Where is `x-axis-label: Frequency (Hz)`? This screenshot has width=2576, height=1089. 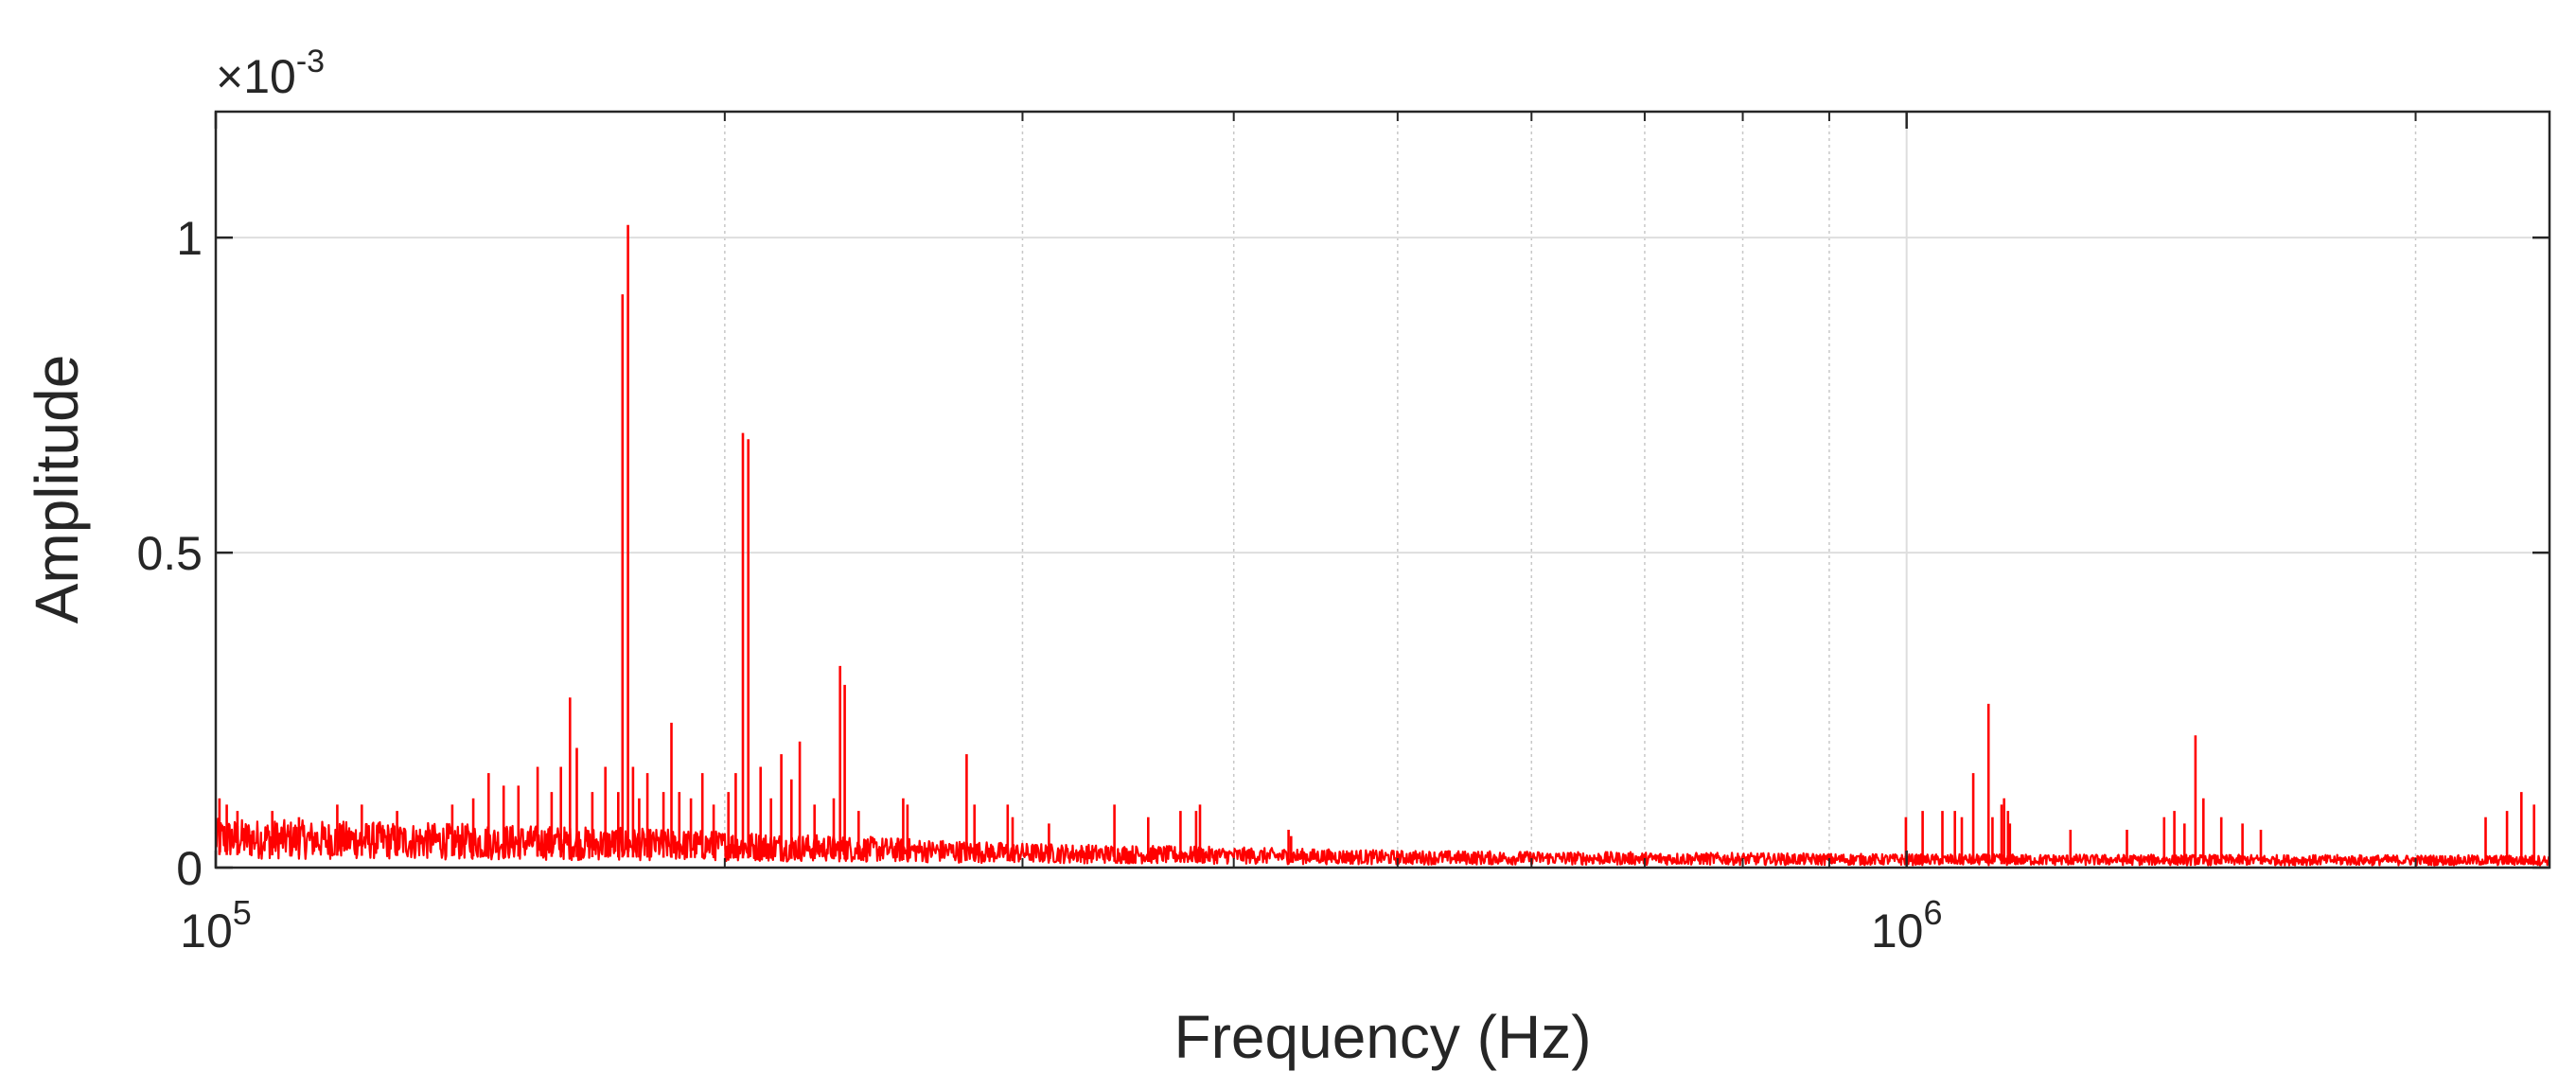 x-axis-label: Frequency (Hz) is located at coordinates (1383, 1037).